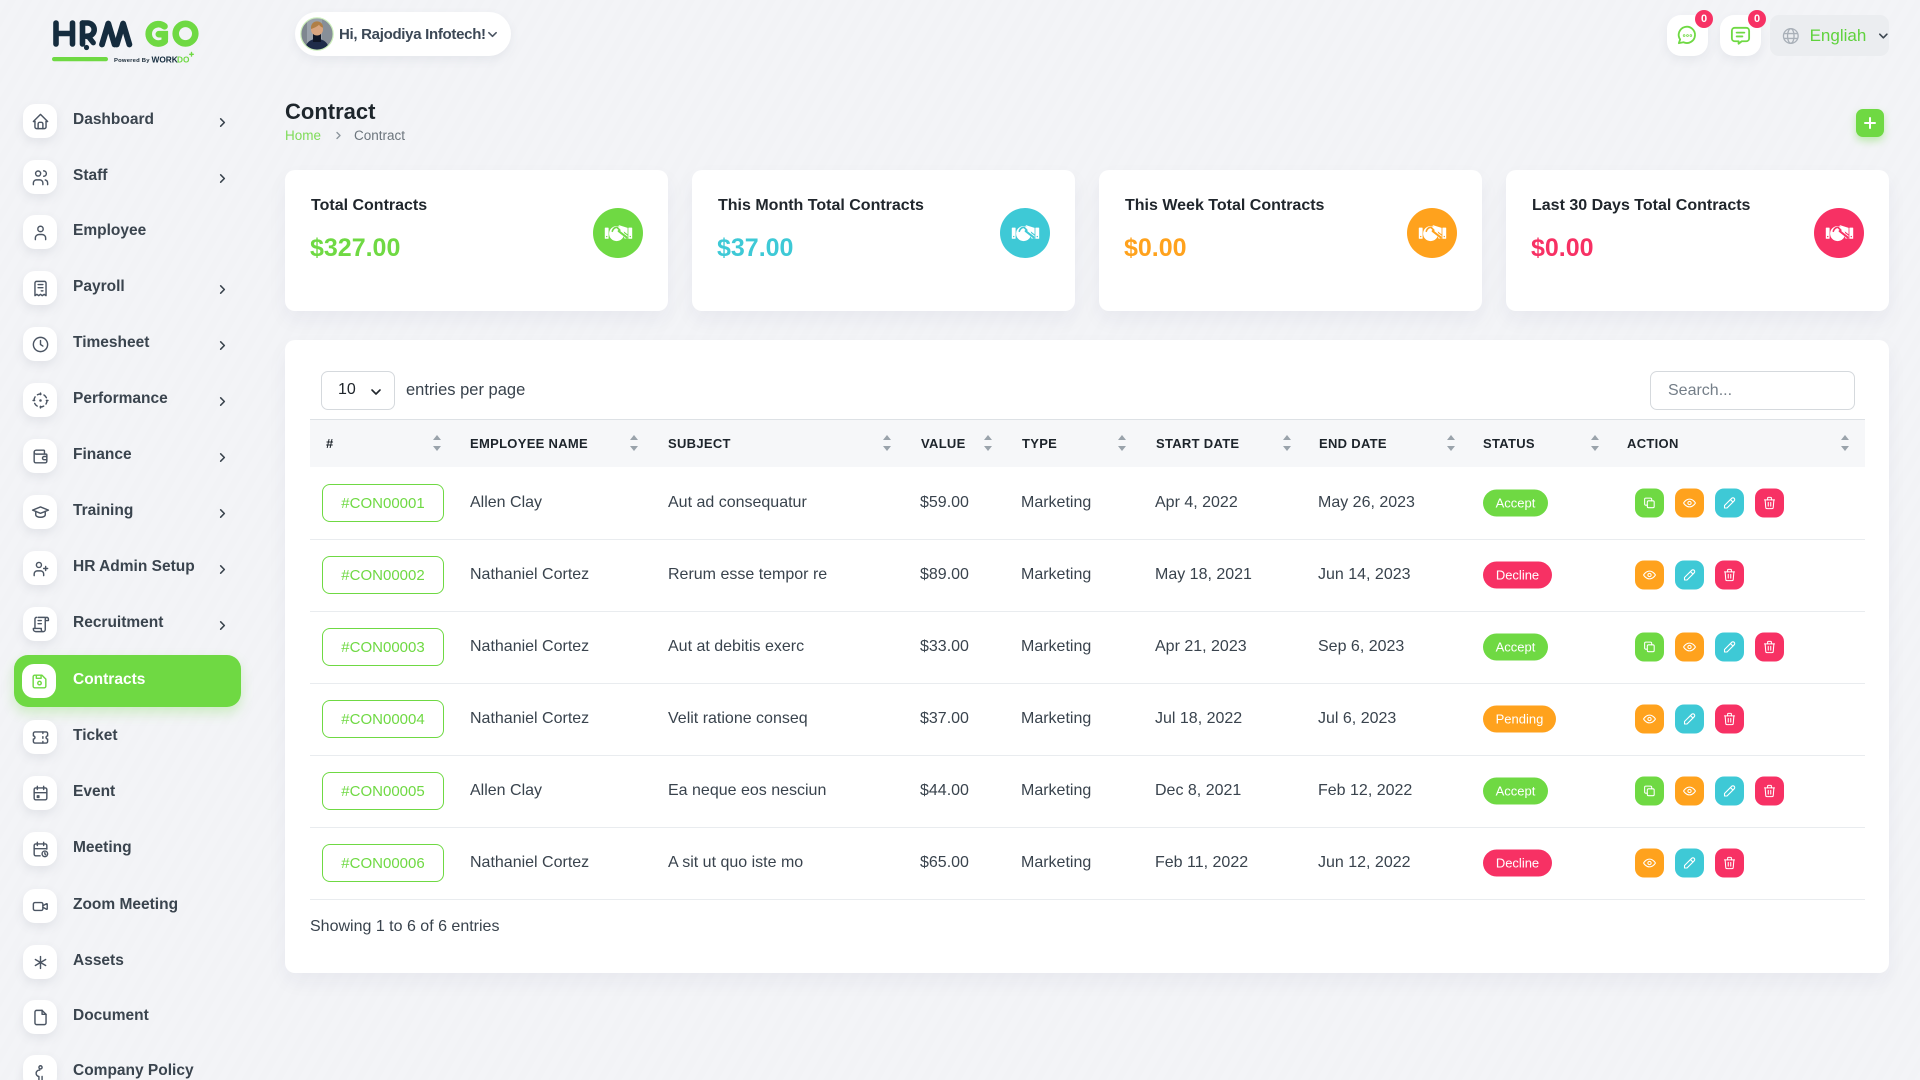 The height and width of the screenshot is (1080, 1920). I want to click on svg-text: Powered By, so click(132, 60).